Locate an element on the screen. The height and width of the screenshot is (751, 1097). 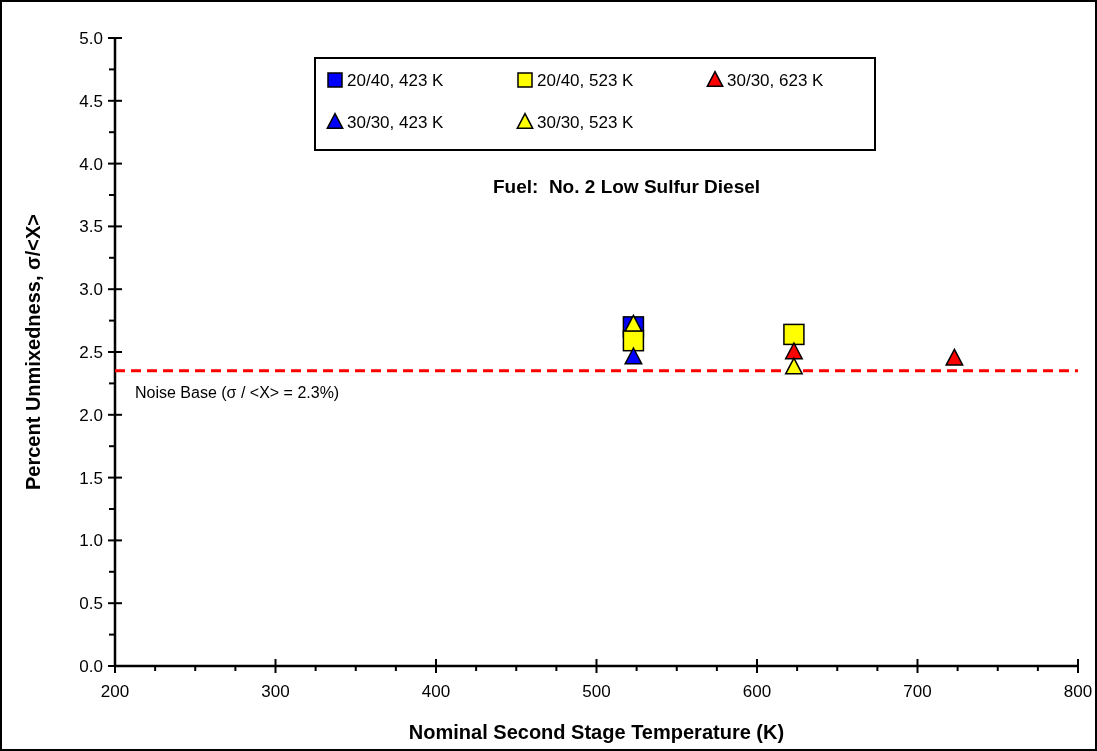
y-tick-label: 5.0 is located at coordinates (91, 38).